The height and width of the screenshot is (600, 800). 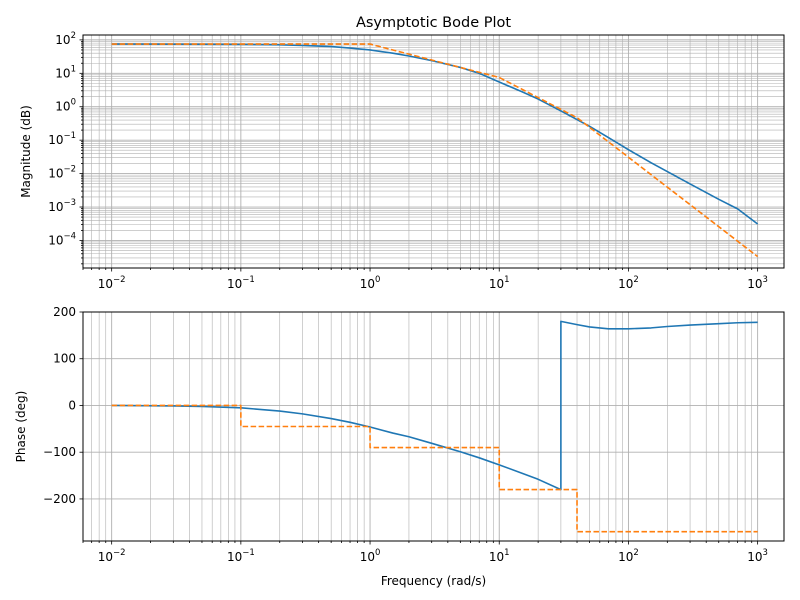 What do you see at coordinates (499, 556) in the screenshot?
I see `phase-x-tick-label: 10¹` at bounding box center [499, 556].